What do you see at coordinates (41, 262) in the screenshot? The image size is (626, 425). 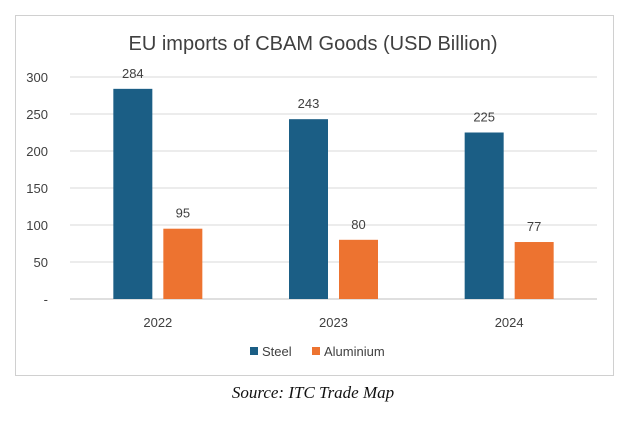 I see `y-tick-label: 50` at bounding box center [41, 262].